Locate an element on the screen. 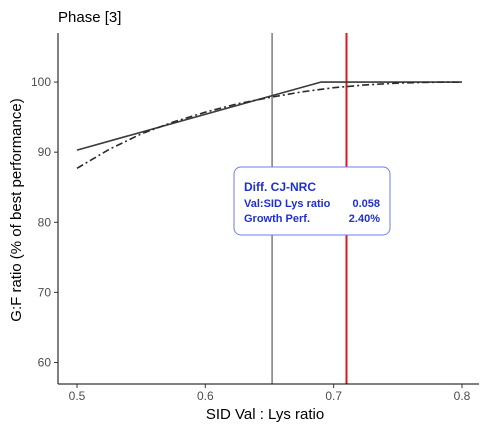 This screenshot has width=489, height=434. y-axis-title: G:F ratio (% of best performance) is located at coordinates (16, 209).